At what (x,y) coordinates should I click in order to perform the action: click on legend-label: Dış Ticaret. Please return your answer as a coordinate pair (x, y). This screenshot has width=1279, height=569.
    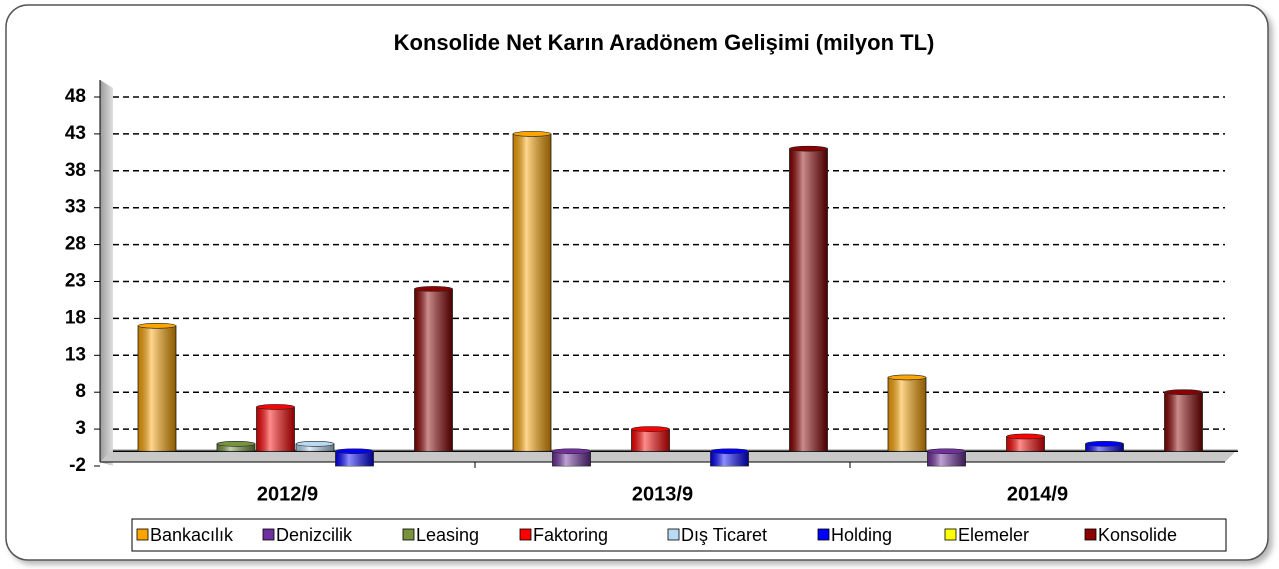
    Looking at the image, I should click on (724, 535).